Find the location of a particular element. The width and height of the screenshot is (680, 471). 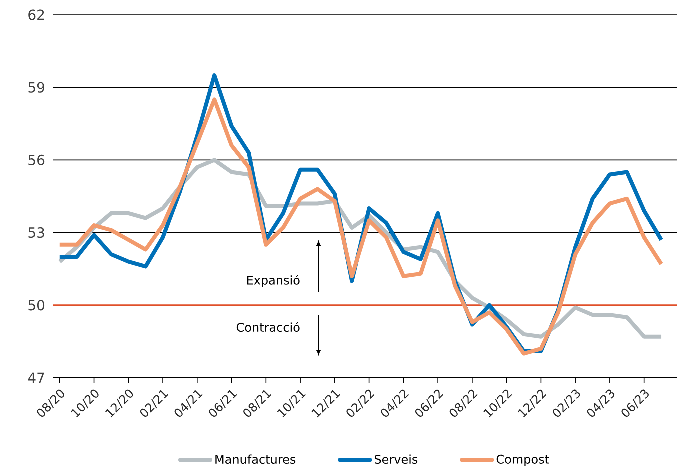

annotation: Expansió is located at coordinates (273, 281).